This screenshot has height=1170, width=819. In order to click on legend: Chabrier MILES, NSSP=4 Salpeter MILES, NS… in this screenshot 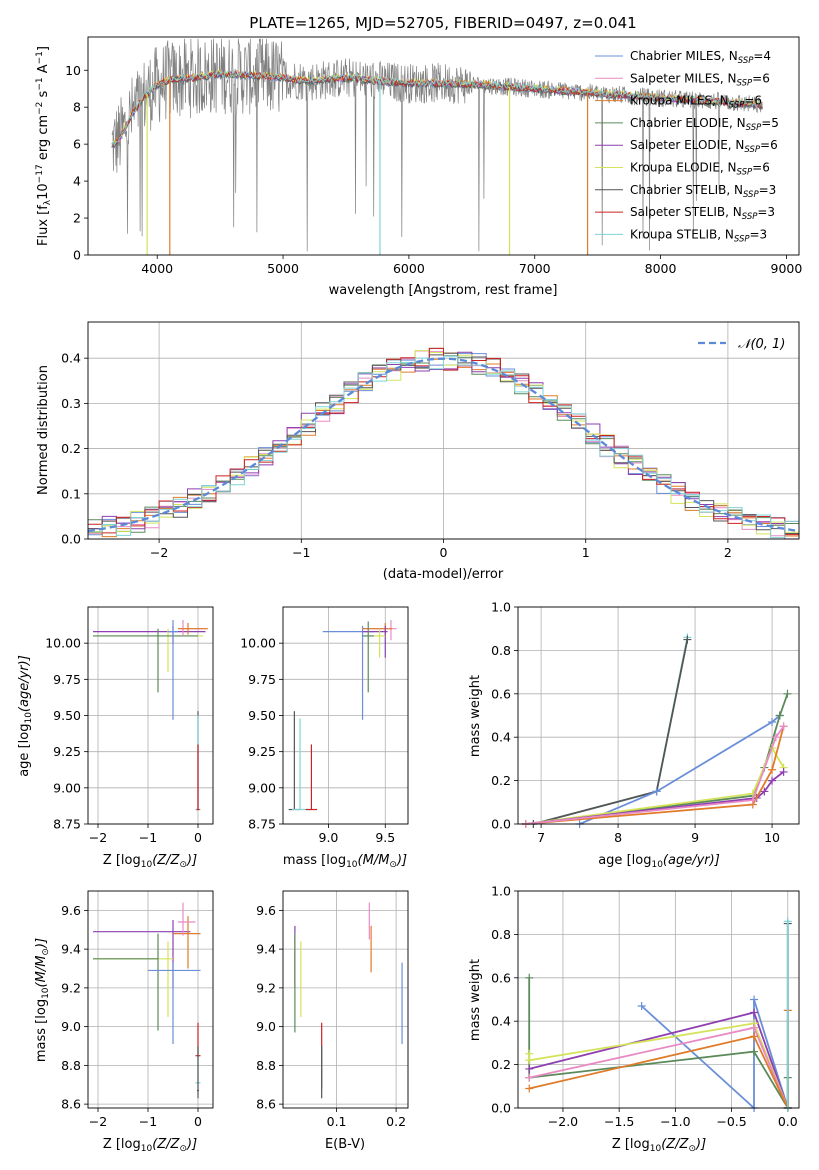, I will do `click(687, 146)`.